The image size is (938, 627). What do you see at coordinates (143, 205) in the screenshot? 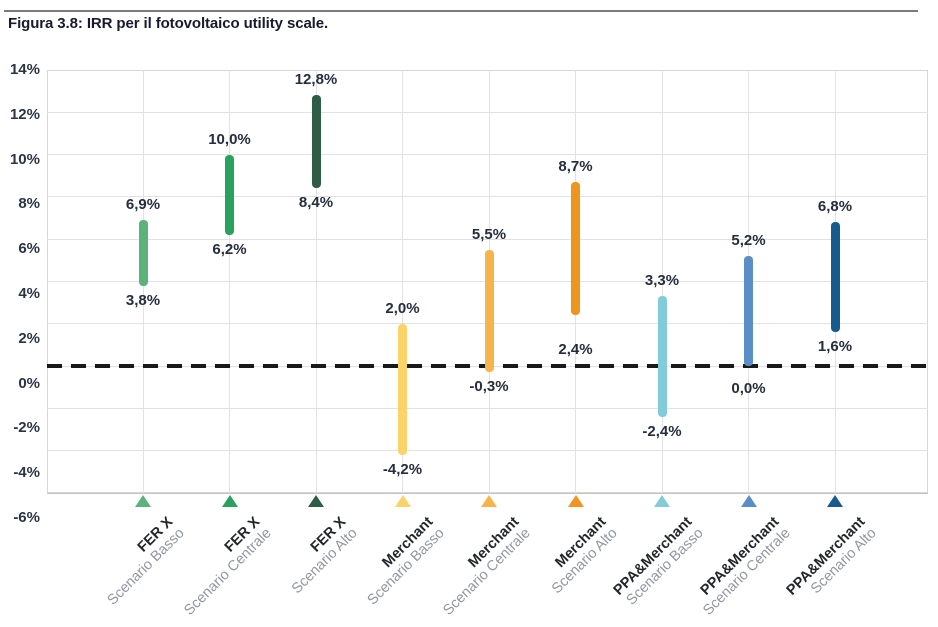
I see `bar-high-label: 6,9%` at bounding box center [143, 205].